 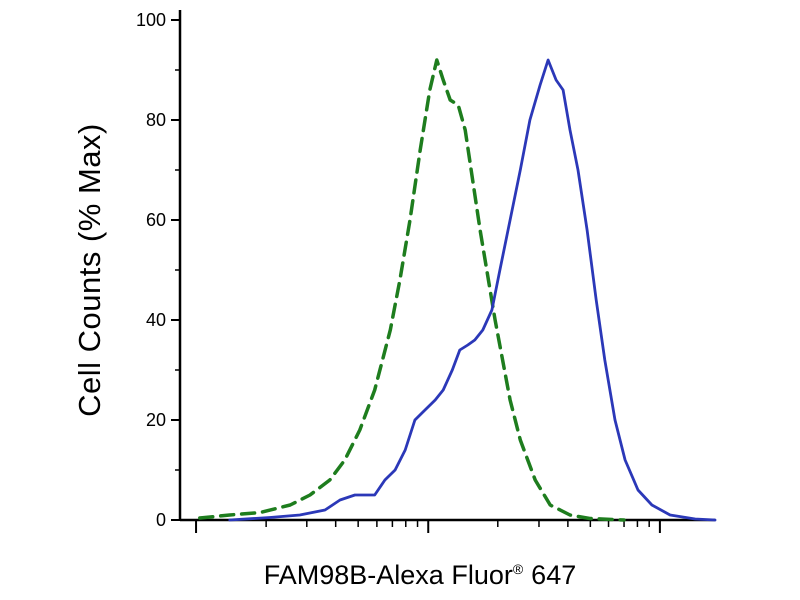 What do you see at coordinates (156, 120) in the screenshot?
I see `y-tick-label: 80` at bounding box center [156, 120].